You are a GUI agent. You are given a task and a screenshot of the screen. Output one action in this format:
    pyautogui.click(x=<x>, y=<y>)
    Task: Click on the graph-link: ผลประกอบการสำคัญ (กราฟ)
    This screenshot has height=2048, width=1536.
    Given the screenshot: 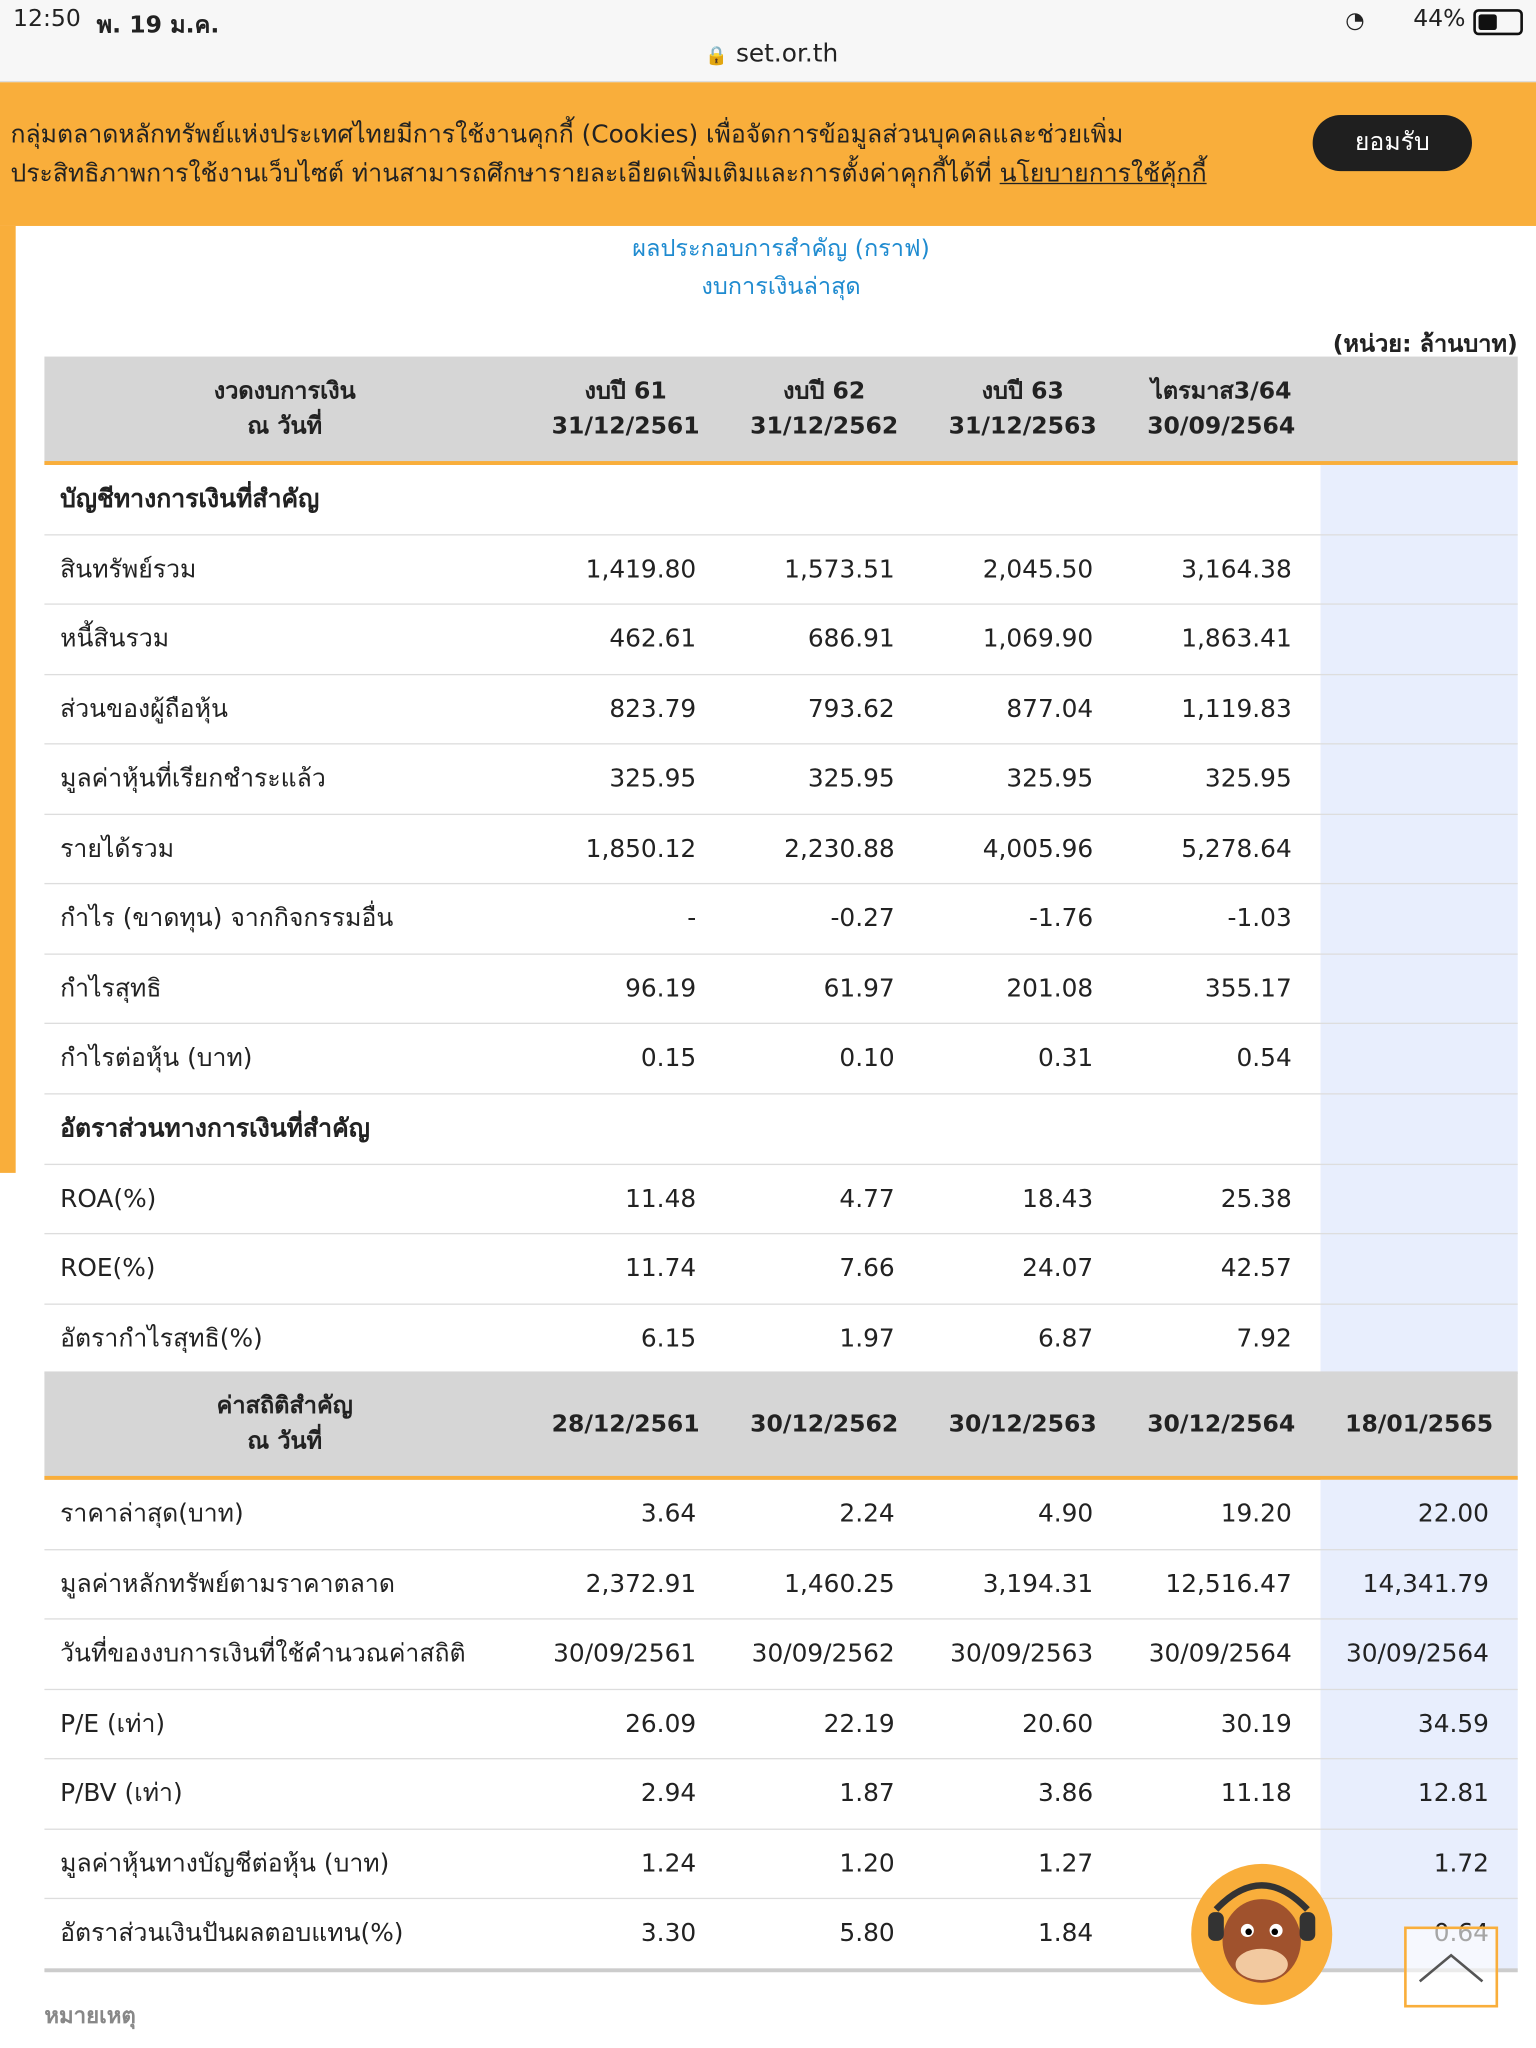 What is the action you would take?
    pyautogui.click(x=781, y=249)
    